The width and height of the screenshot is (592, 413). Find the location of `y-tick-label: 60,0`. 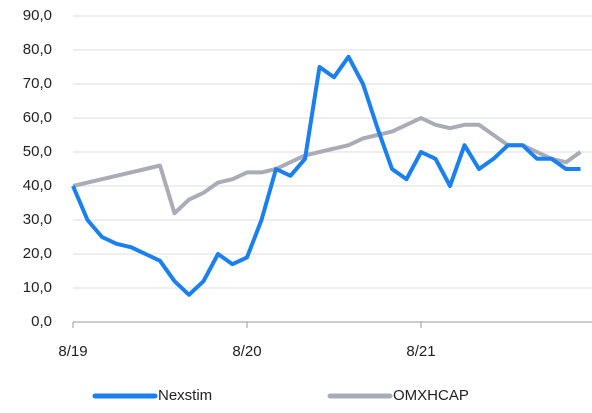

y-tick-label: 60,0 is located at coordinates (37, 117).